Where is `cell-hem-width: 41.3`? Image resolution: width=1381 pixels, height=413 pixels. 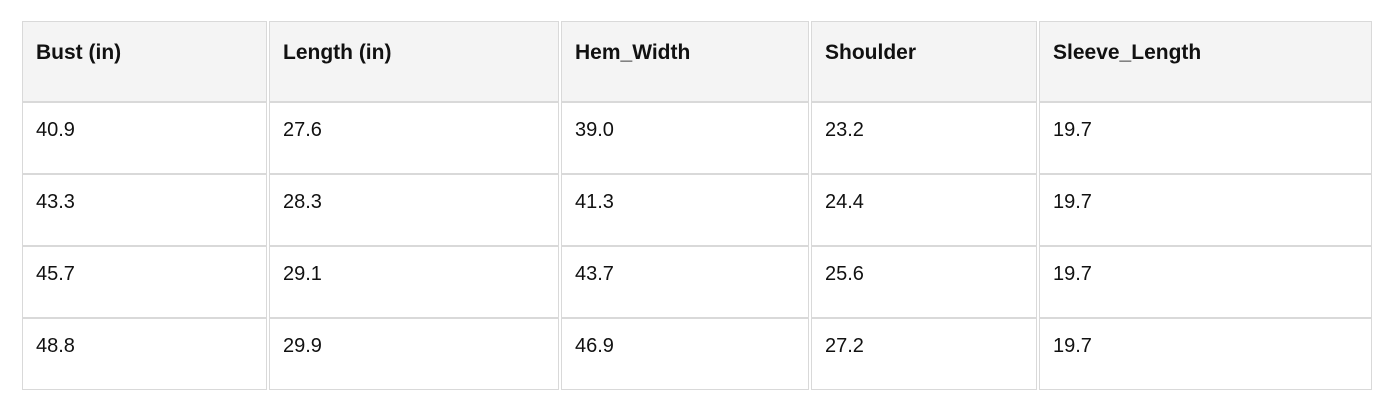 cell-hem-width: 41.3 is located at coordinates (685, 210).